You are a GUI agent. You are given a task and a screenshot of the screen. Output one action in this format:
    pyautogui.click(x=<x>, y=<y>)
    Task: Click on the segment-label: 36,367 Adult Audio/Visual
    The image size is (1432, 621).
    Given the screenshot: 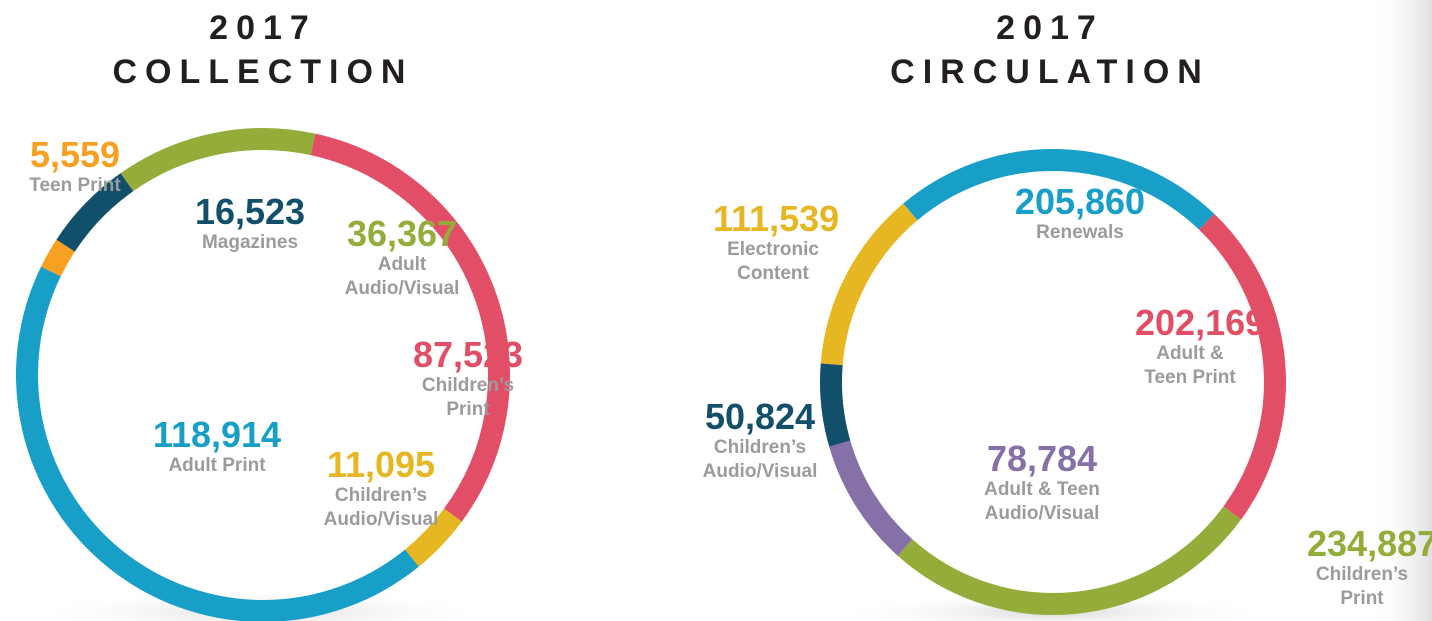 What is the action you would take?
    pyautogui.click(x=402, y=258)
    